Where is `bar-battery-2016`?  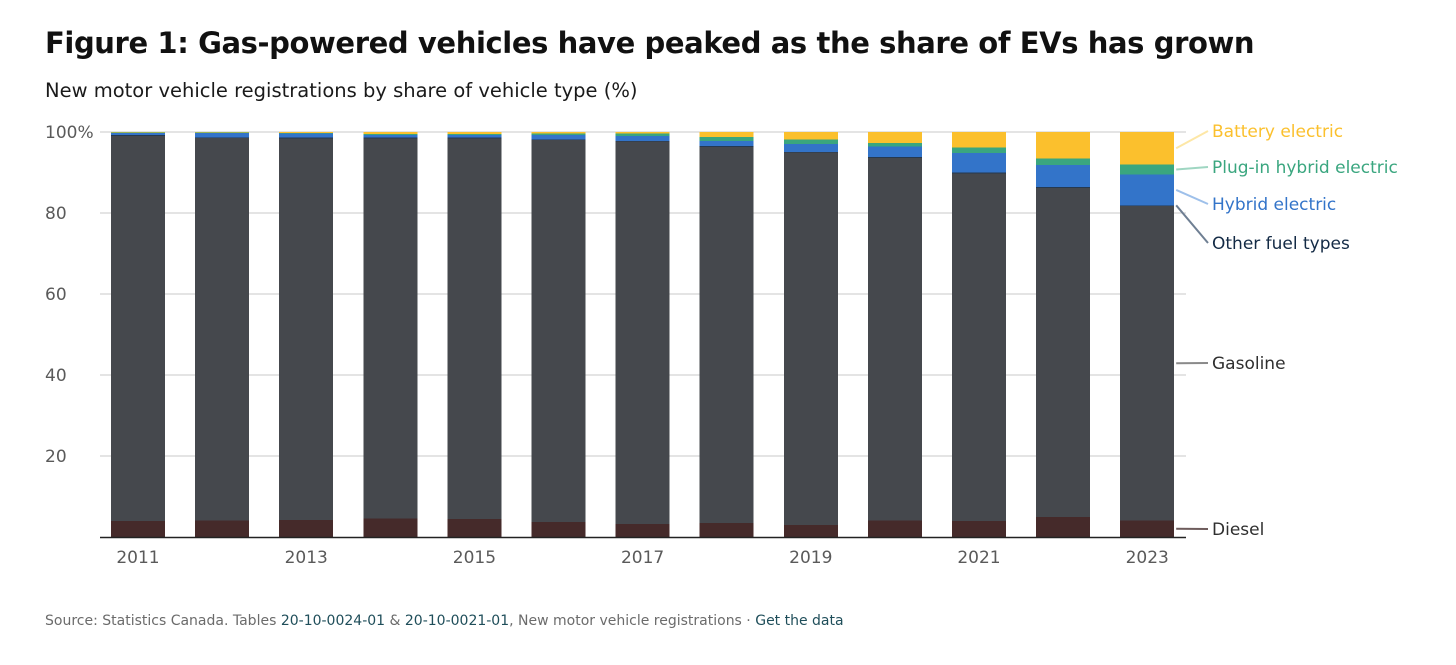 bar-battery-2016 is located at coordinates (558, 133).